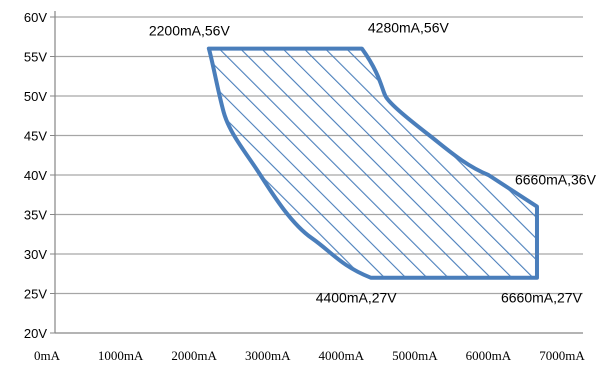  What do you see at coordinates (35, 294) in the screenshot?
I see `y-tick-label: 25V` at bounding box center [35, 294].